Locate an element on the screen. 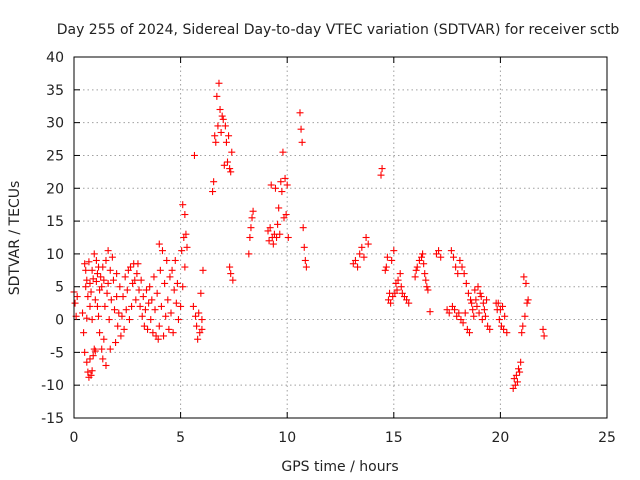 This screenshot has width=640, height=480. x-tick-label-5: 25 is located at coordinates (607, 438).